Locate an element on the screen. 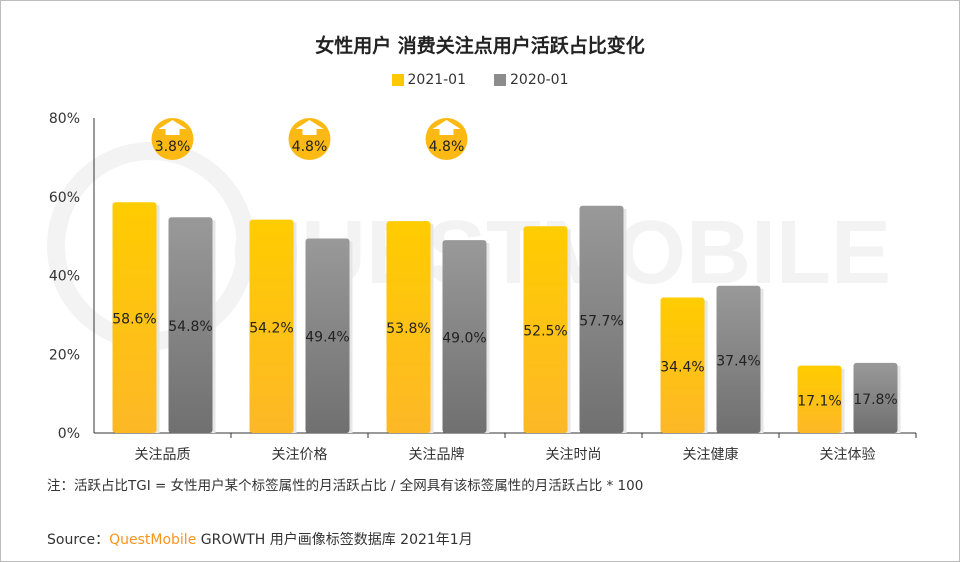 This screenshot has width=960, height=562. source-text: GROWTH 用户画像标签数据库 2021年1月 is located at coordinates (334, 540).